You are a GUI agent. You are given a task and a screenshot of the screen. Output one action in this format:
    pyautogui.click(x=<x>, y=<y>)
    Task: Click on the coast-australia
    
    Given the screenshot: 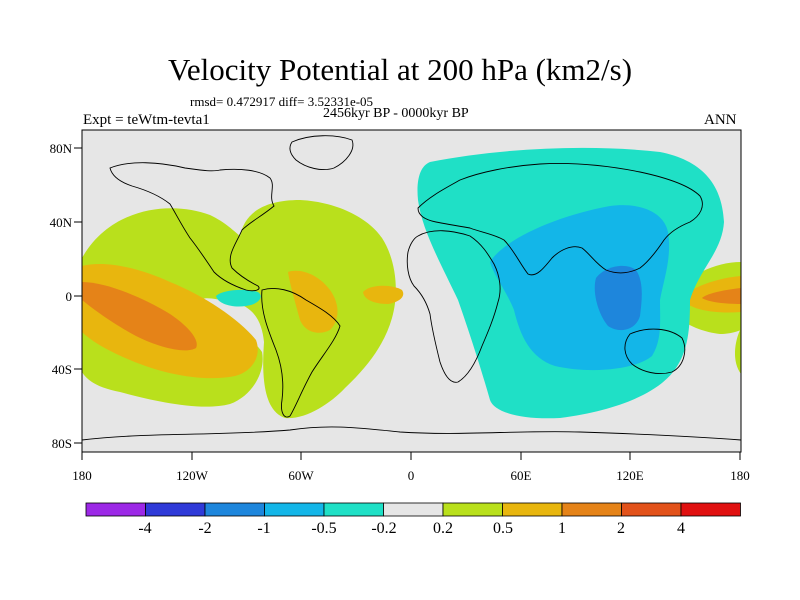 What is the action you would take?
    pyautogui.click(x=655, y=351)
    